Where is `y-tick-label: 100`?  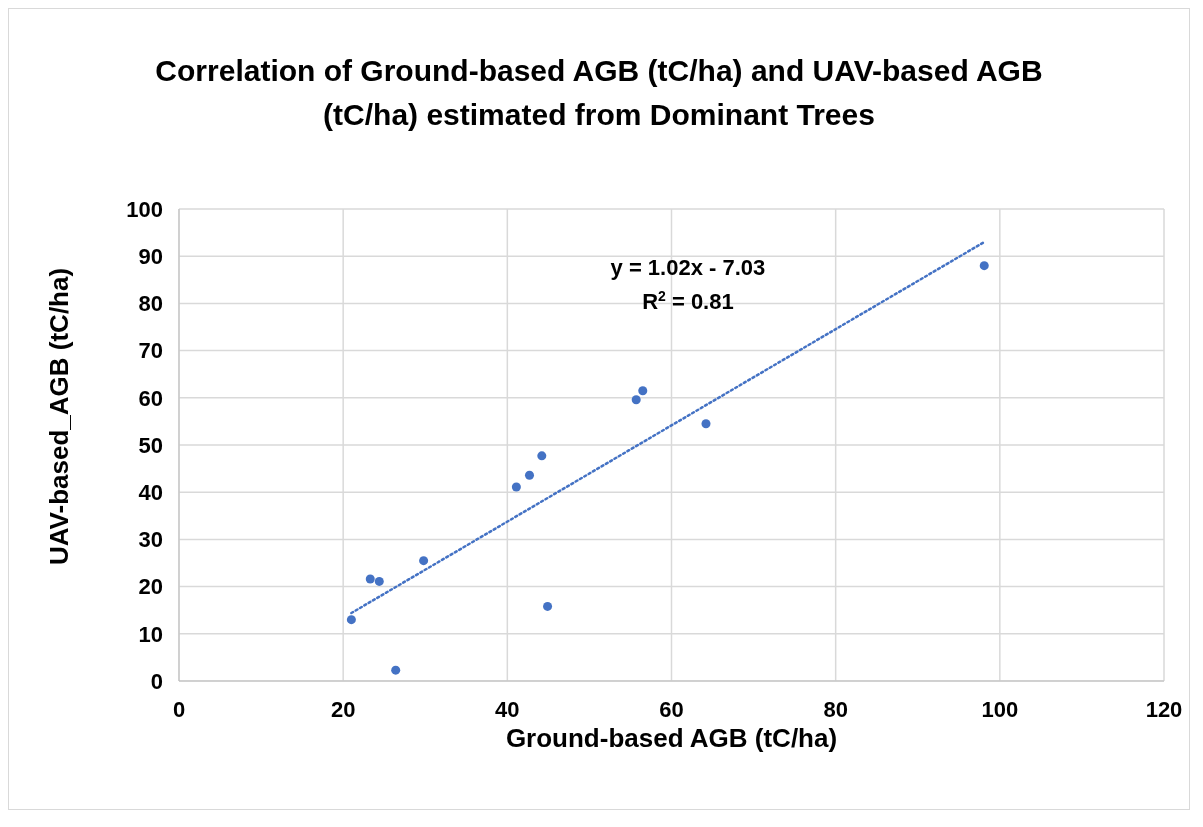 y-tick-label: 100 is located at coordinates (144, 209).